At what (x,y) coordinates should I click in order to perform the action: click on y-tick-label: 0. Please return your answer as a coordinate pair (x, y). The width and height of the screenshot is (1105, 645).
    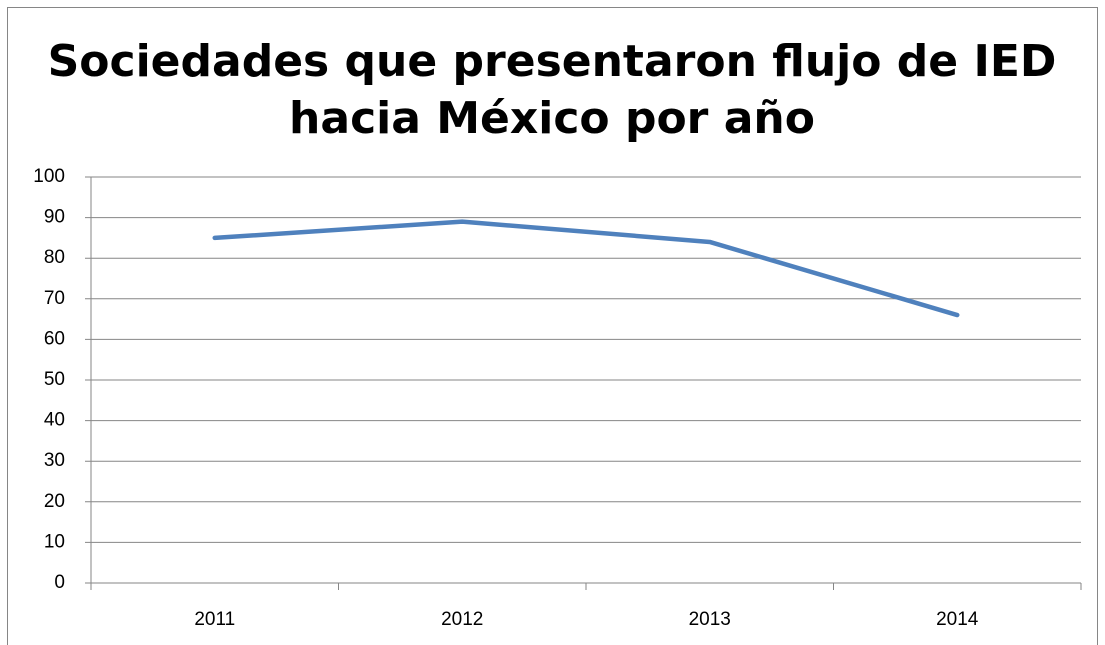
    Looking at the image, I should click on (59, 582).